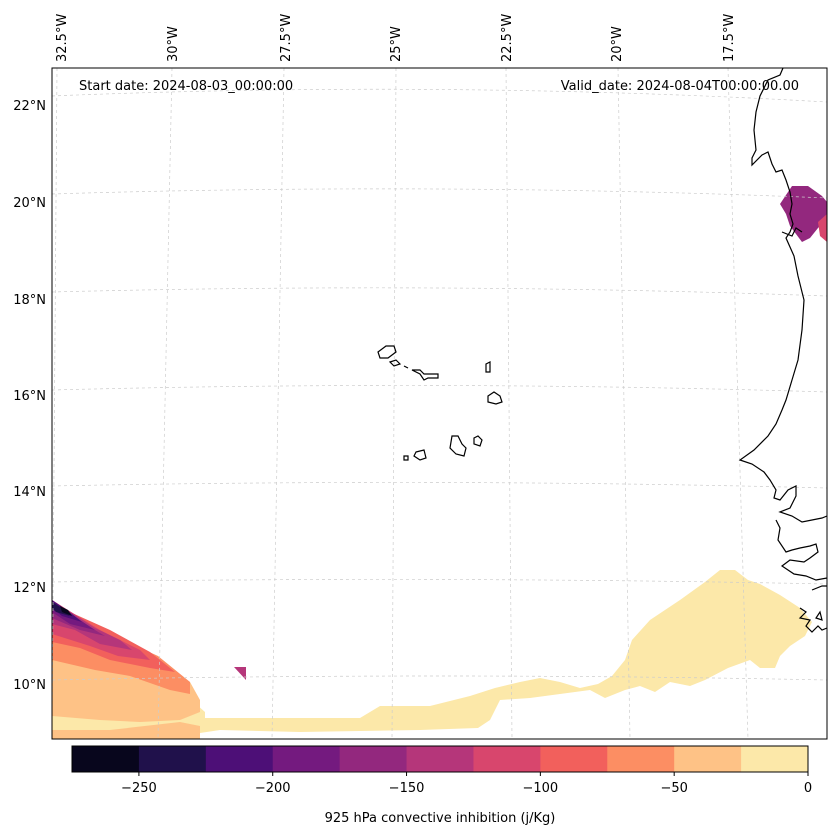 Image resolution: width=837 pixels, height=836 pixels. Describe the element at coordinates (126, 730) in the screenshot. I see `cin-band-minus25-patch` at that location.